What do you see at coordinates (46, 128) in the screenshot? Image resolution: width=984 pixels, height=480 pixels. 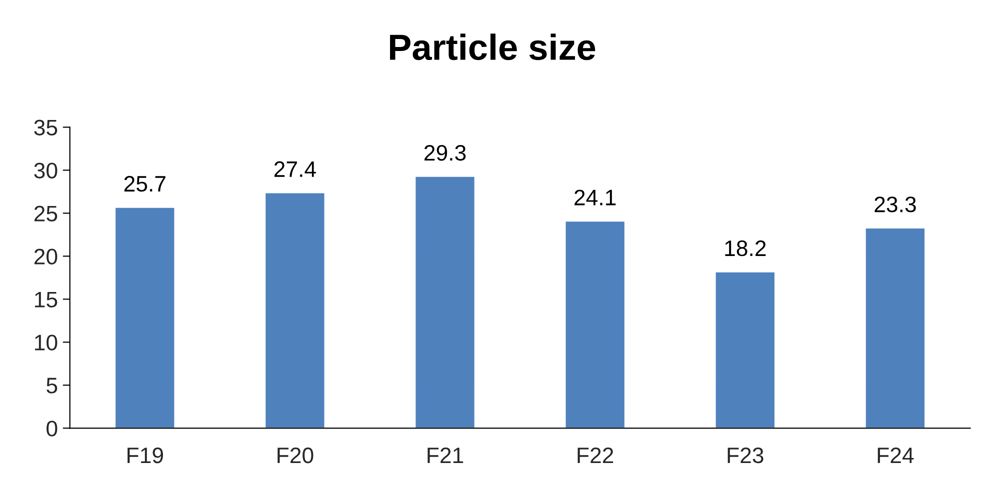 I see `y-tick-label: 35` at bounding box center [46, 128].